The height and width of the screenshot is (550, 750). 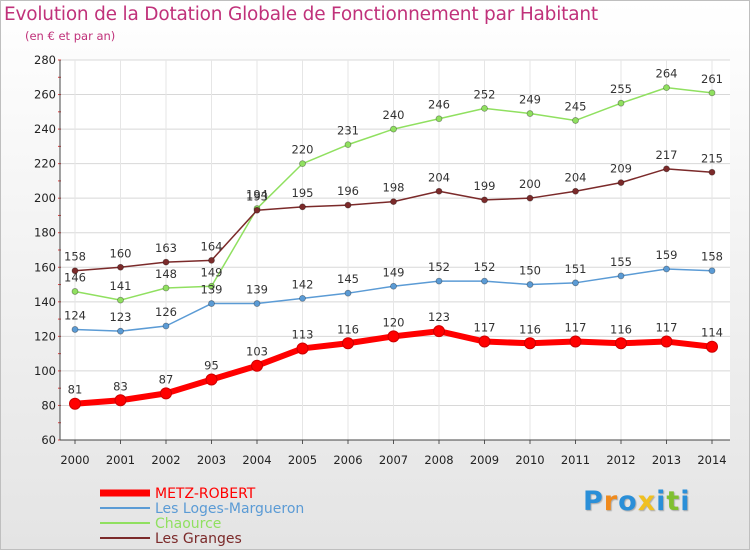 I want to click on y-tick-label: 80, so click(x=48, y=405).